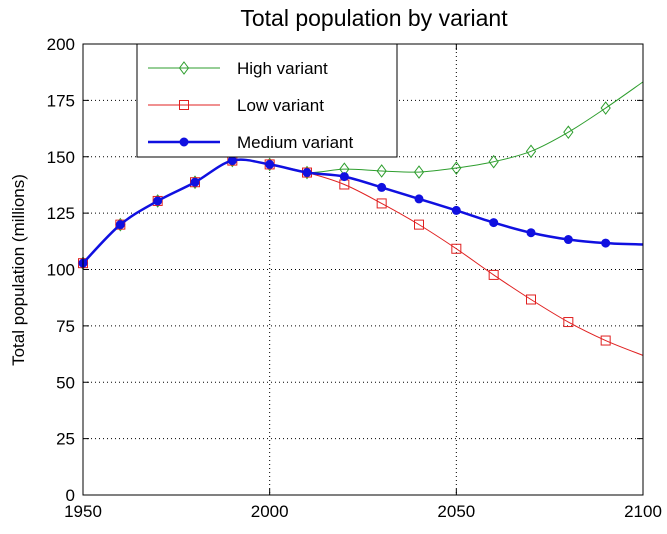 The height and width of the screenshot is (534, 667). Describe the element at coordinates (643, 511) in the screenshot. I see `x-tick-label: 2100` at that location.